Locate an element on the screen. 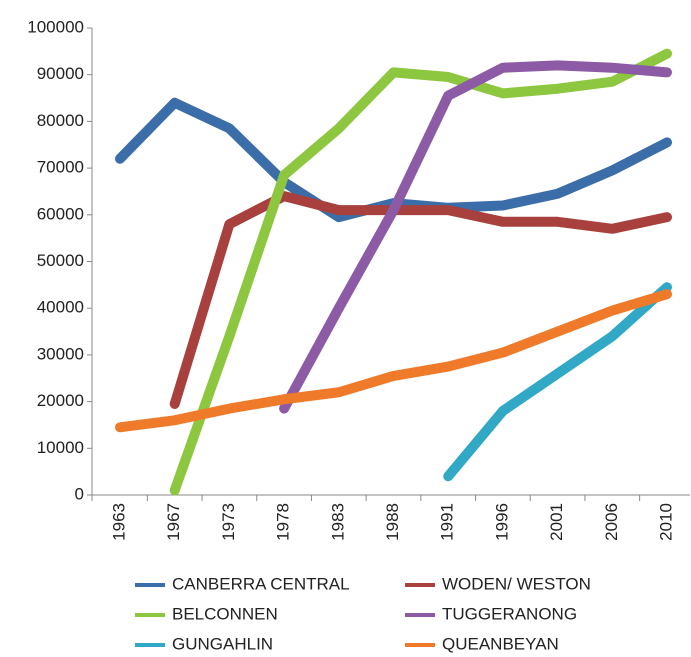  x-tick-label: 1973 is located at coordinates (228, 522).